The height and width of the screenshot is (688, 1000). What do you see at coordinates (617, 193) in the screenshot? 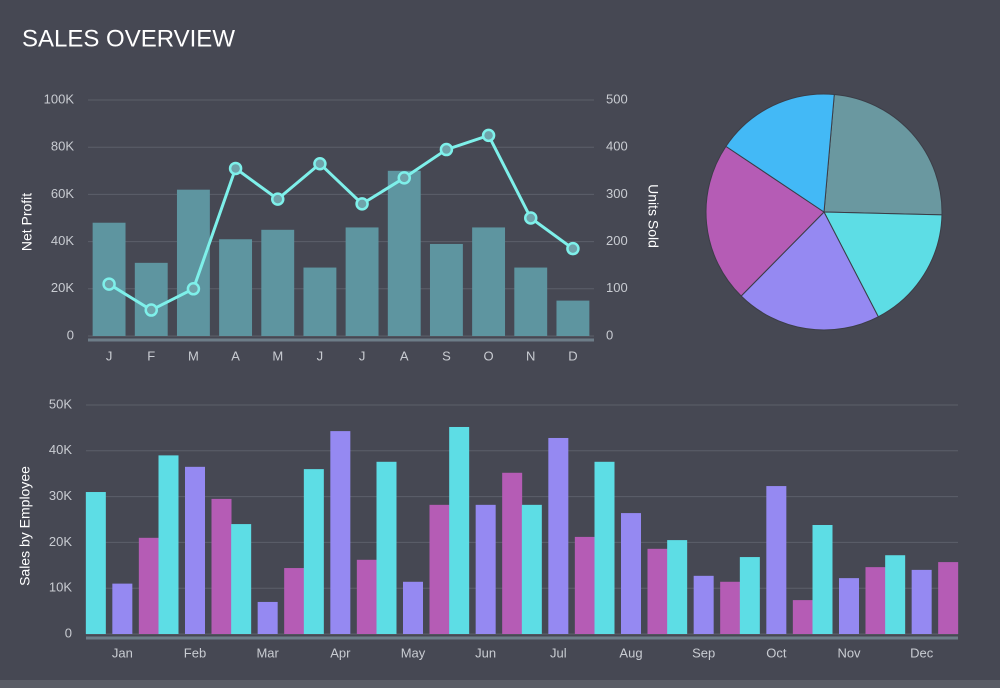
I see `y-tick-label: 300` at bounding box center [617, 193].